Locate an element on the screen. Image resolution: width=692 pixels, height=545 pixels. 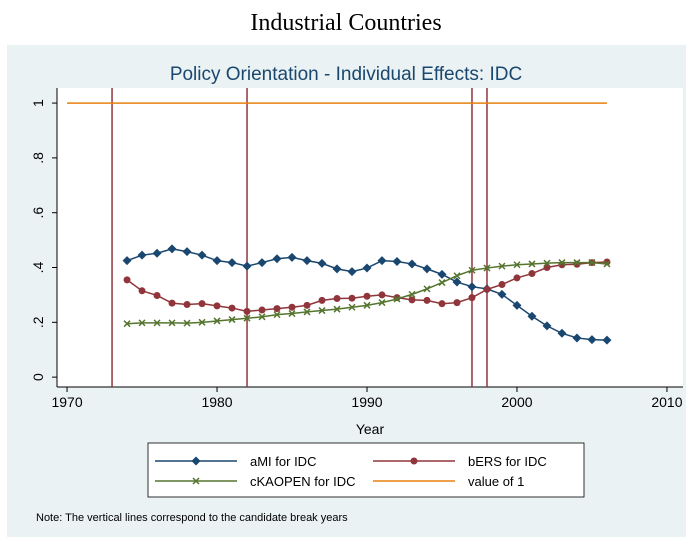
legend is located at coordinates (366, 470).